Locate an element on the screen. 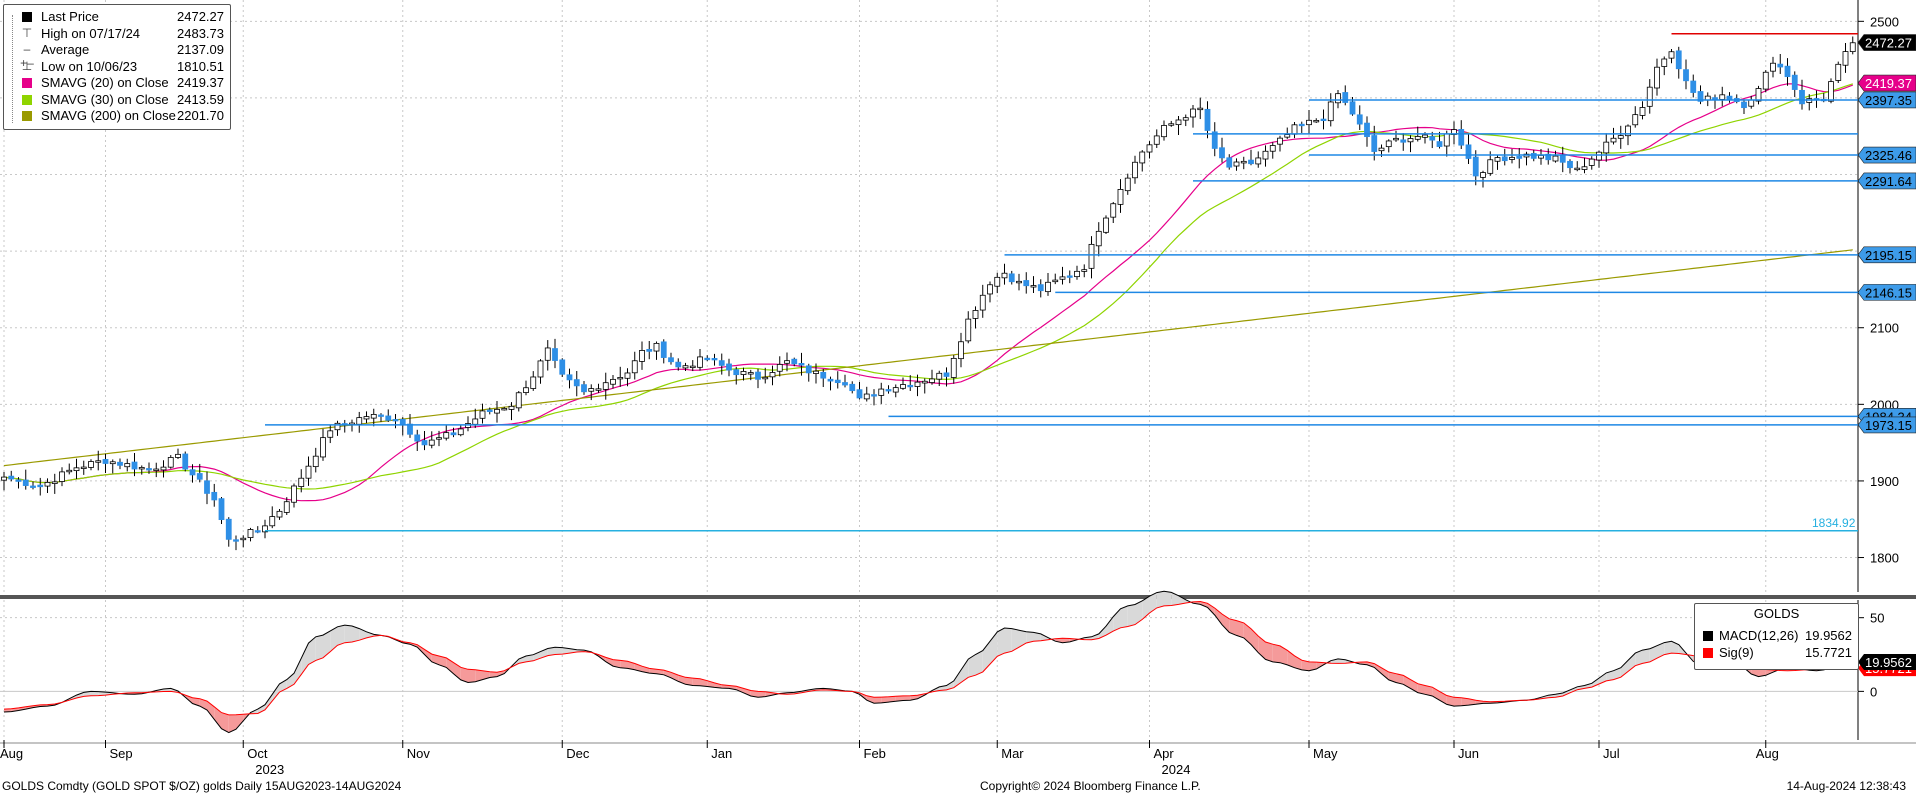 The width and height of the screenshot is (1916, 795). level-annotation-label: 1834.92 is located at coordinates (1834, 523).